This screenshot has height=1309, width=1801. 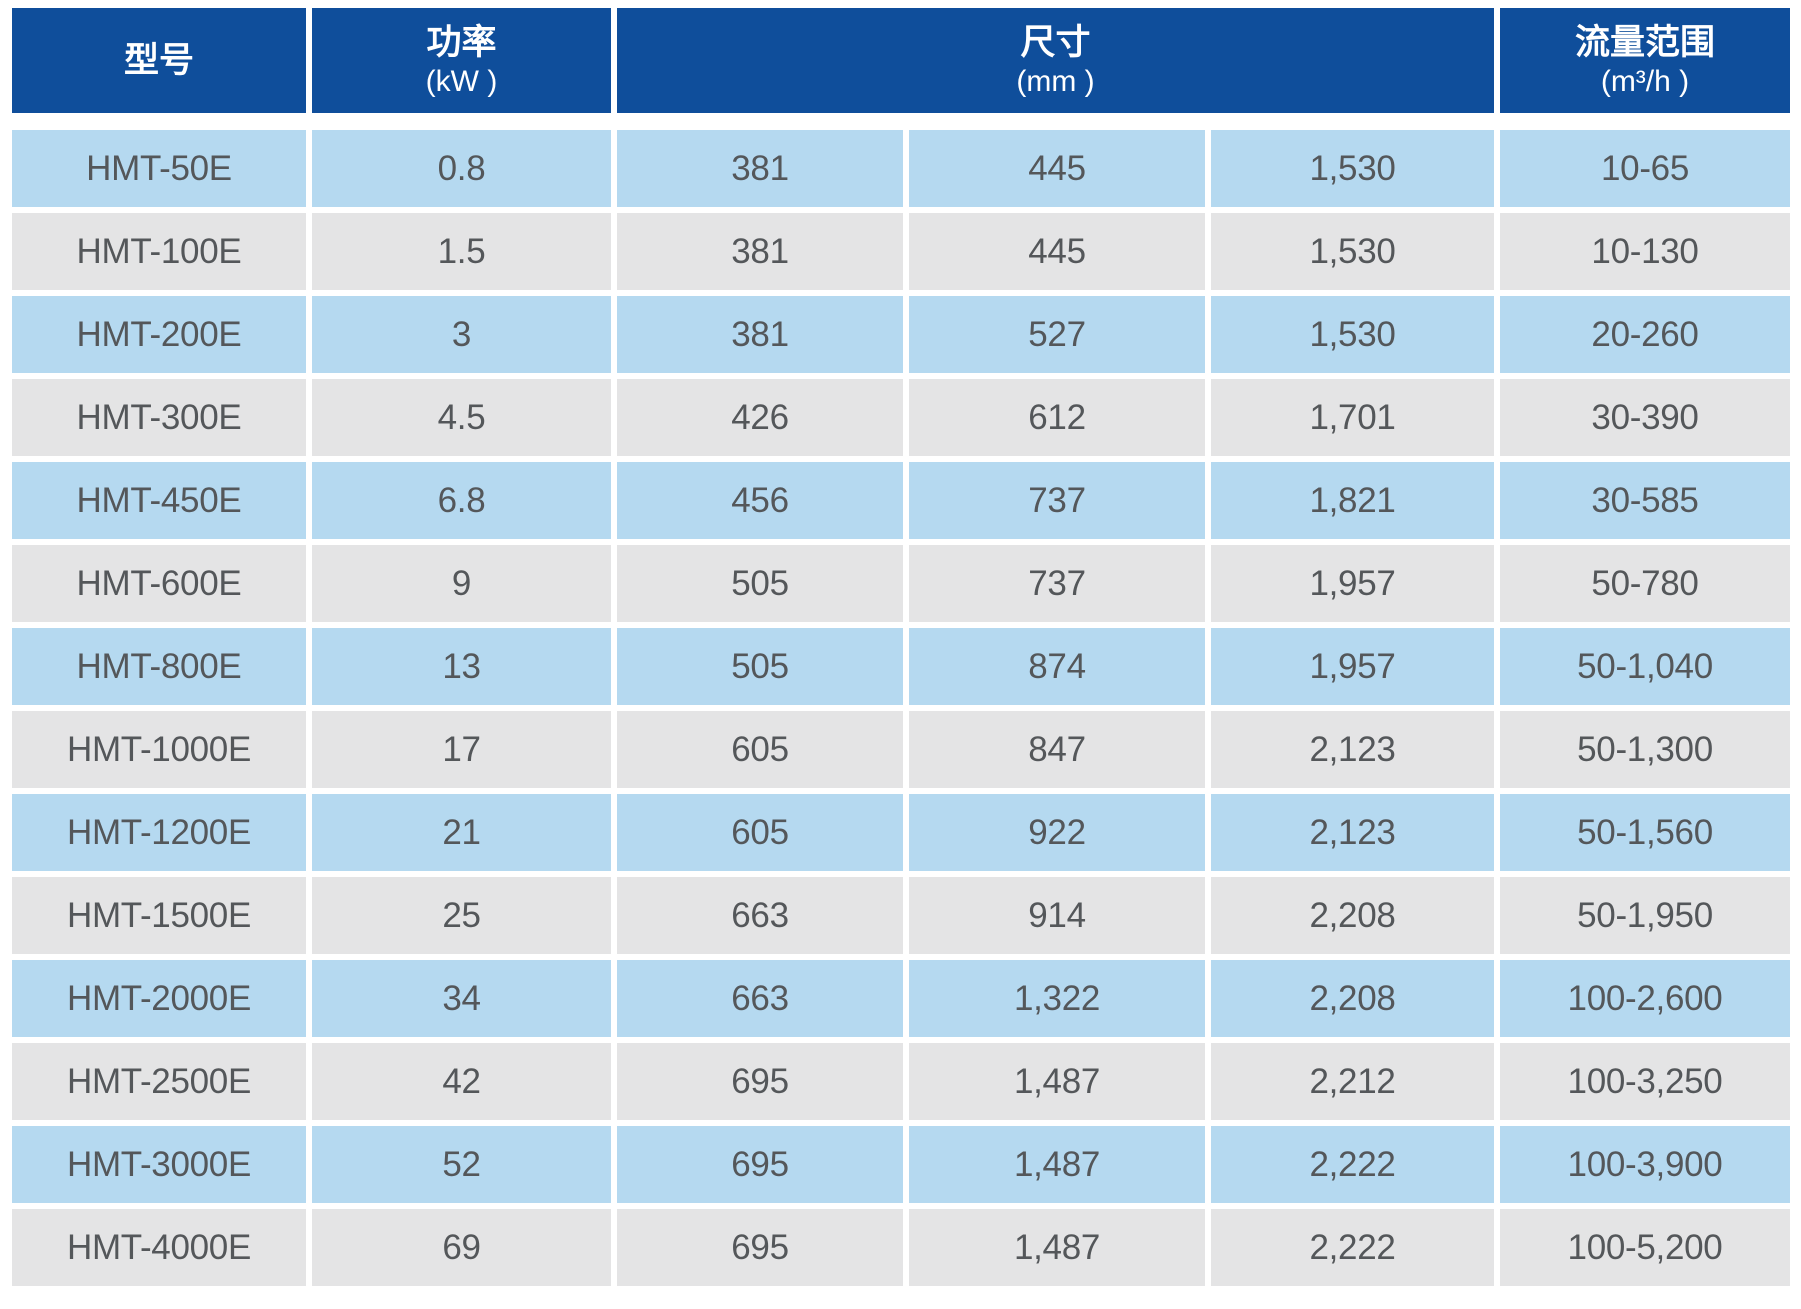 What do you see at coordinates (1645, 832) in the screenshot?
I see `flow-range-cell: 50-1,560` at bounding box center [1645, 832].